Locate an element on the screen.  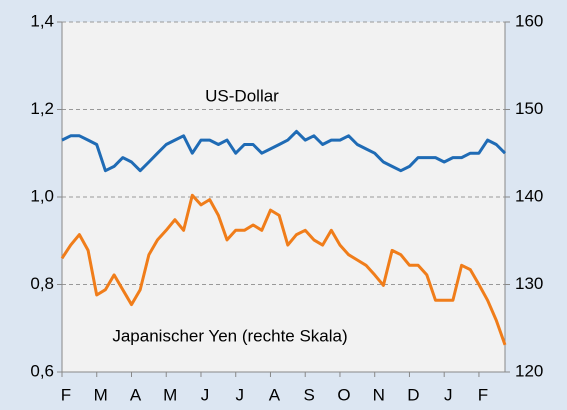
y-tick-label: 0,8 is located at coordinates (42, 283).